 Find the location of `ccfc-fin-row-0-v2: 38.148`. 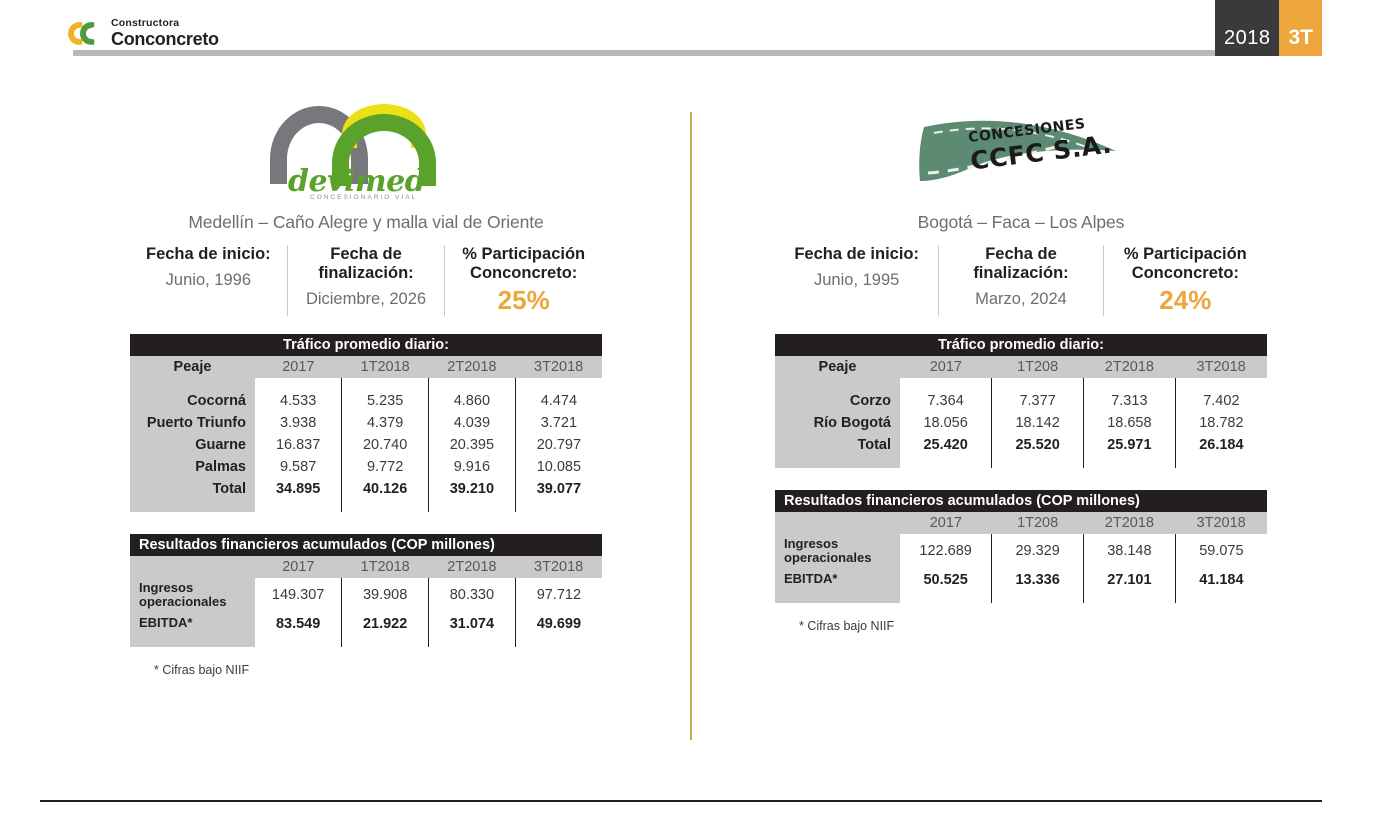

ccfc-fin-row-0-v2: 38.148 is located at coordinates (1129, 551).